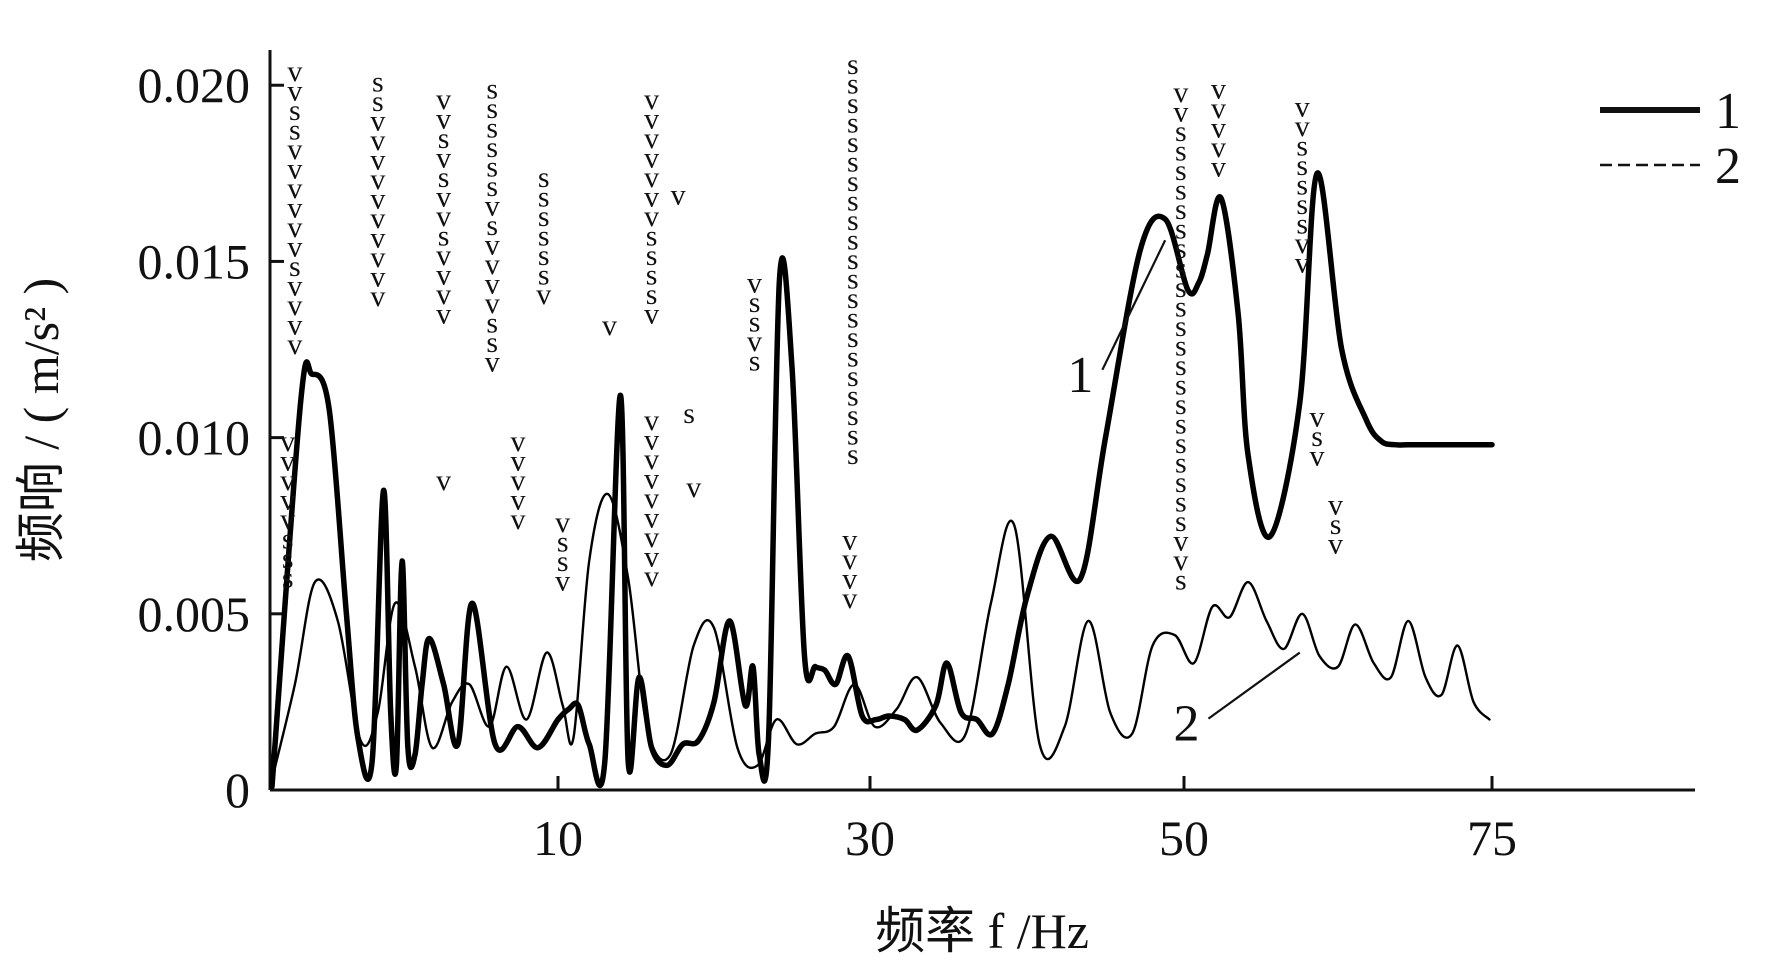 The height and width of the screenshot is (963, 1775). What do you see at coordinates (1670, 139) in the screenshot?
I see `legend: 12` at bounding box center [1670, 139].